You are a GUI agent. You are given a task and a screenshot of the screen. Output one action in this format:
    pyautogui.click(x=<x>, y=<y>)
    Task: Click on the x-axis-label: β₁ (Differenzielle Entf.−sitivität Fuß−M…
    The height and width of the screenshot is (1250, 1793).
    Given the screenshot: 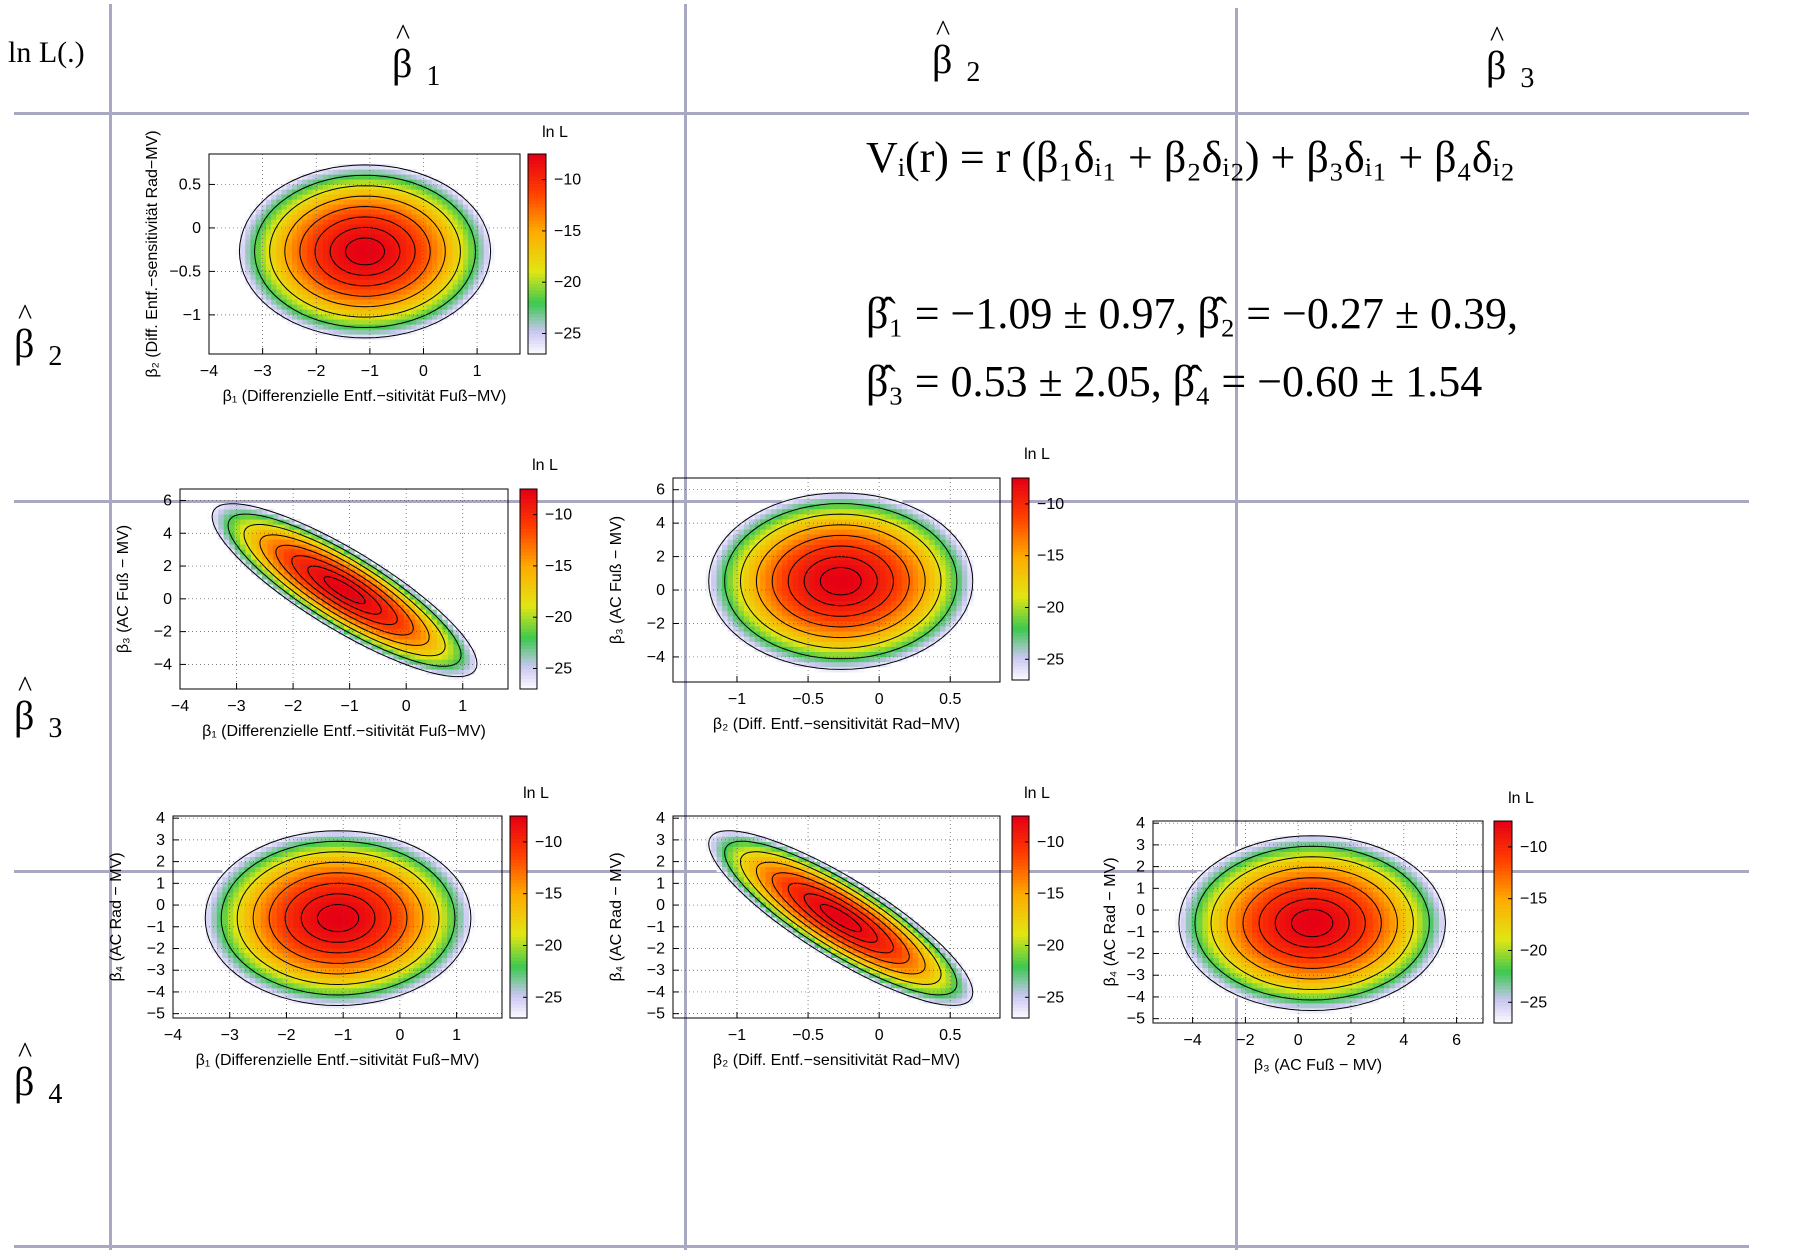 What is the action you would take?
    pyautogui.click(x=344, y=731)
    